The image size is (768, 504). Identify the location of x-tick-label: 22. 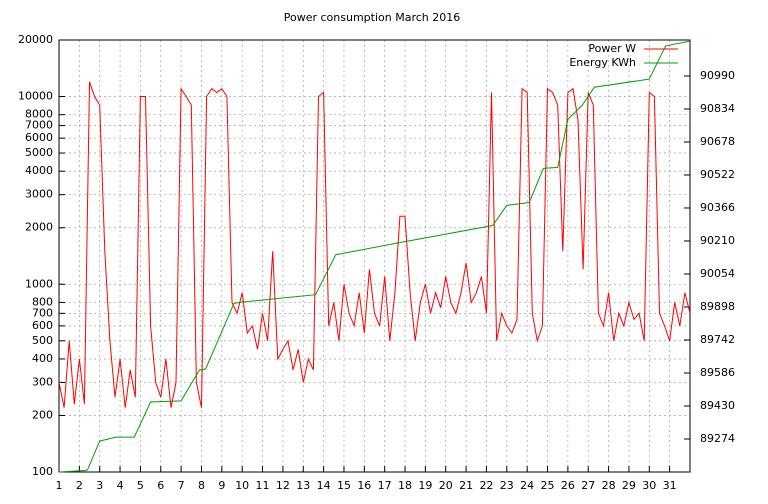
(486, 485).